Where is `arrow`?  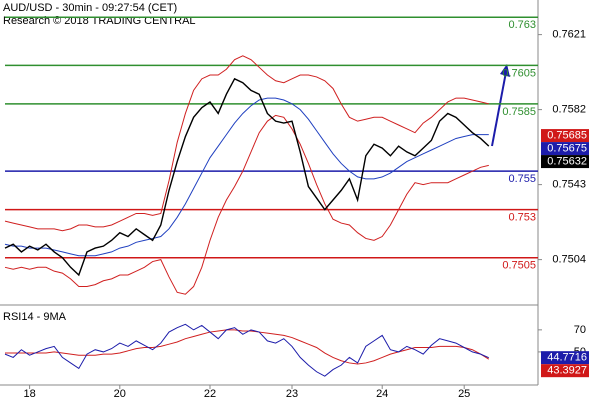 arrow is located at coordinates (499, 109).